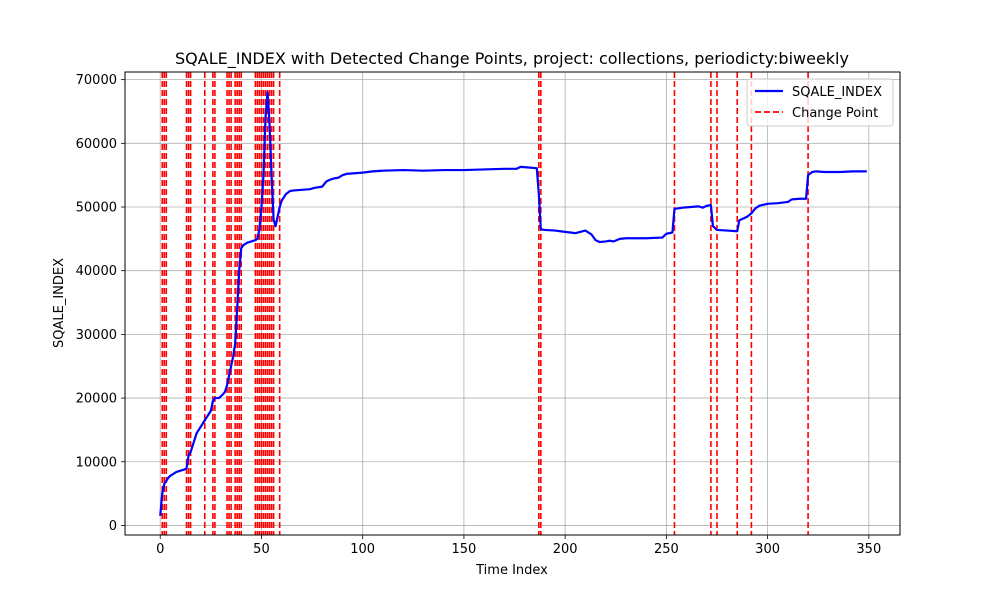 The image size is (1000, 600). I want to click on x-tick-label: 100, so click(362, 549).